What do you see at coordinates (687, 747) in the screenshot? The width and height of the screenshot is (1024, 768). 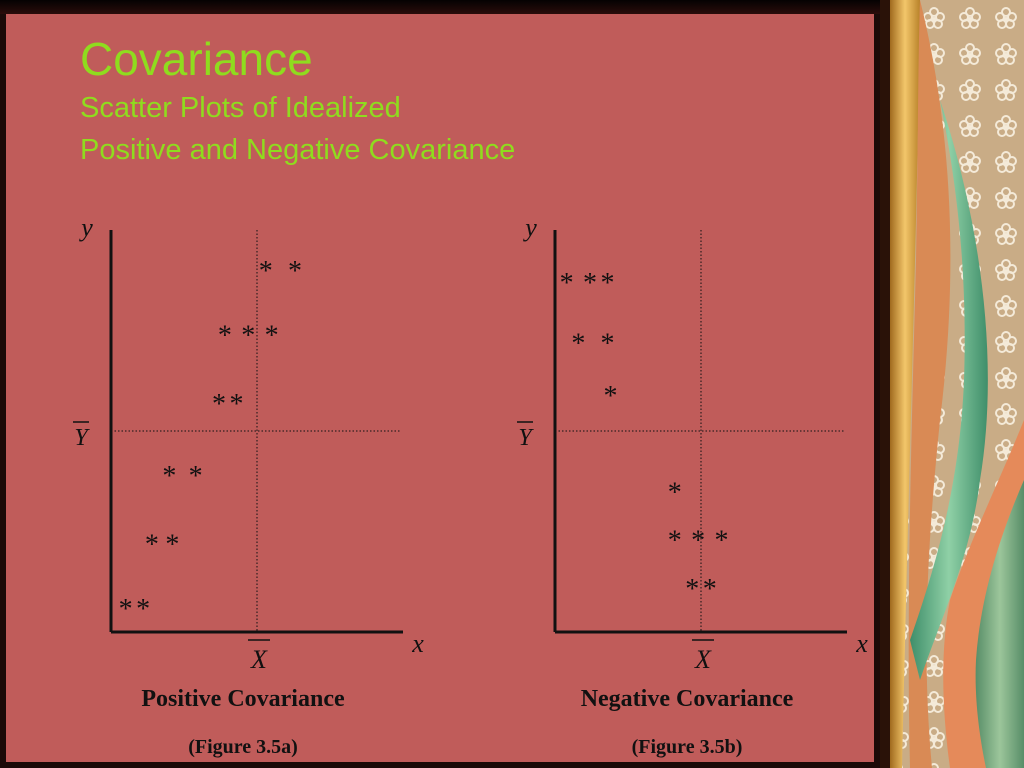 I see `chart-b-figure-label: (Figure 3.5b)` at bounding box center [687, 747].